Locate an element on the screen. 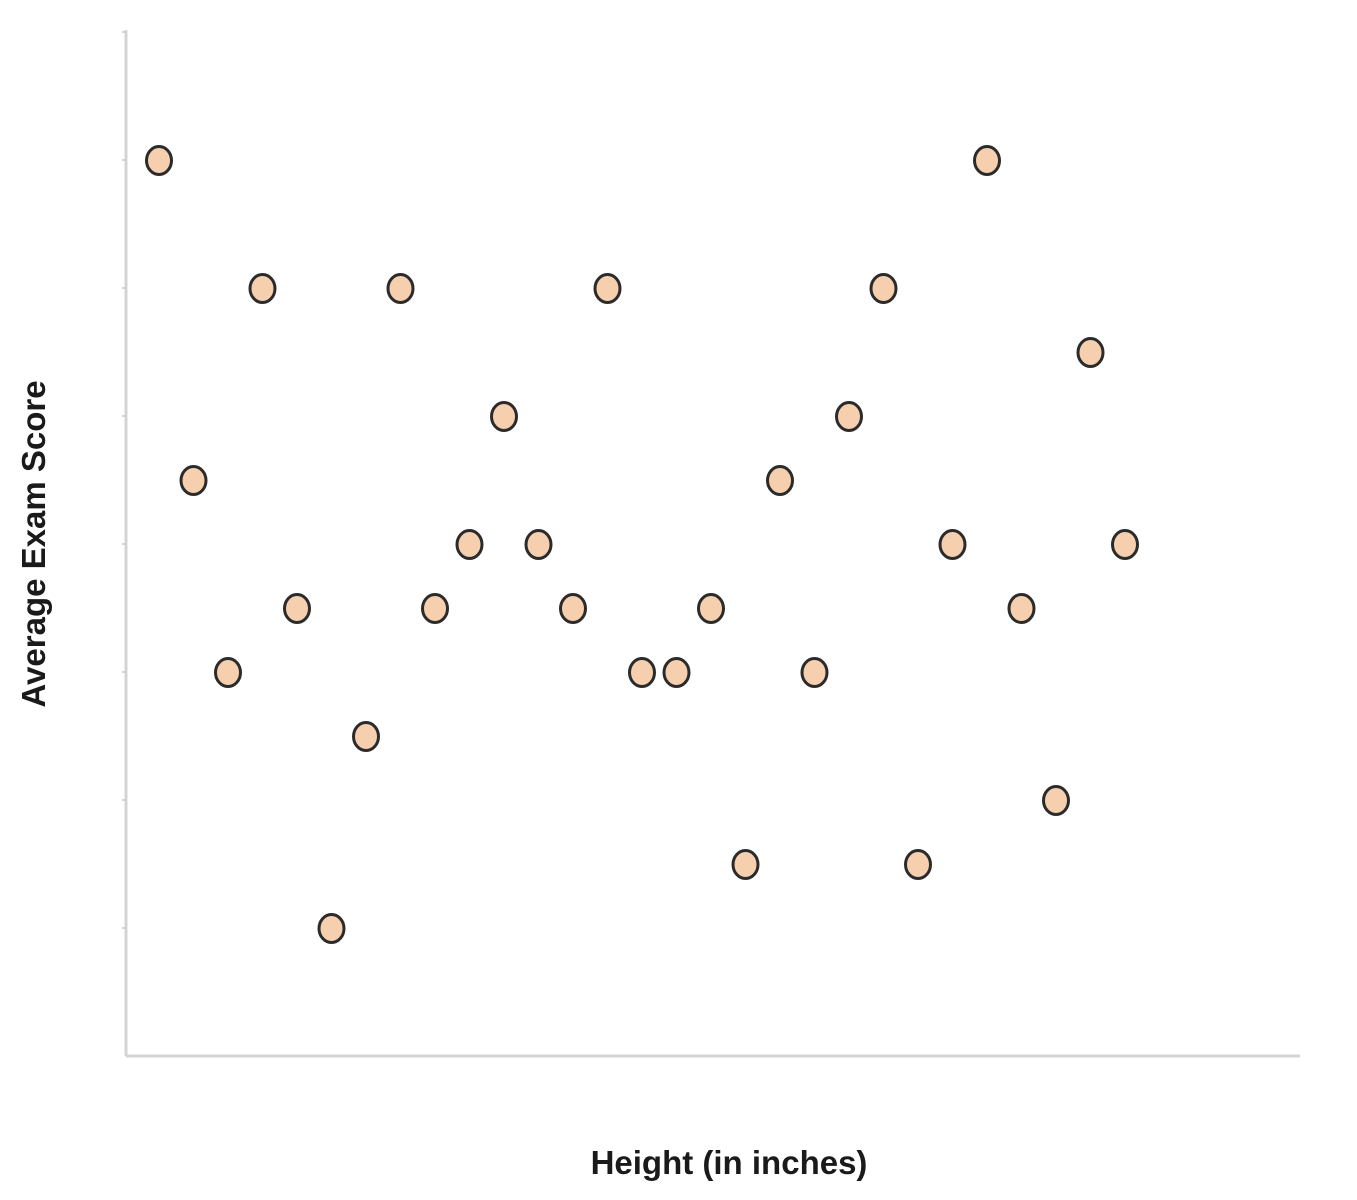 The image size is (1357, 1200). y-axis-ticks is located at coordinates (124, 480).